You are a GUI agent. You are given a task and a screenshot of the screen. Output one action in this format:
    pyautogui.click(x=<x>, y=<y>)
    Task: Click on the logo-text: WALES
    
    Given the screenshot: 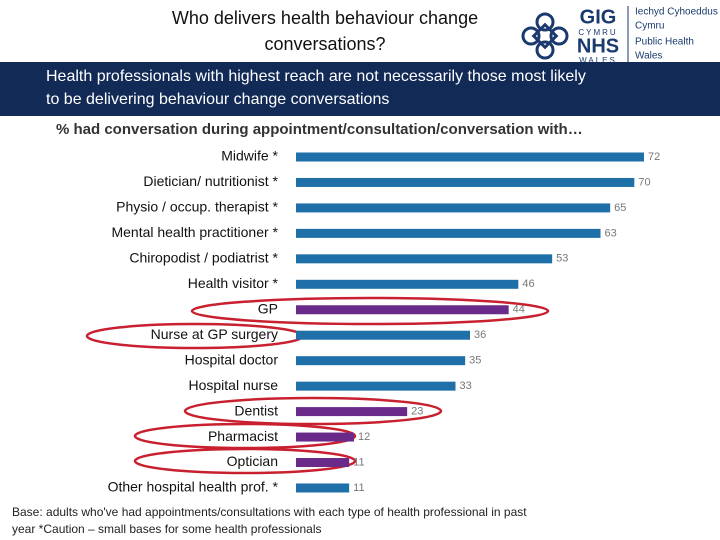 What is the action you would take?
    pyautogui.click(x=598, y=60)
    